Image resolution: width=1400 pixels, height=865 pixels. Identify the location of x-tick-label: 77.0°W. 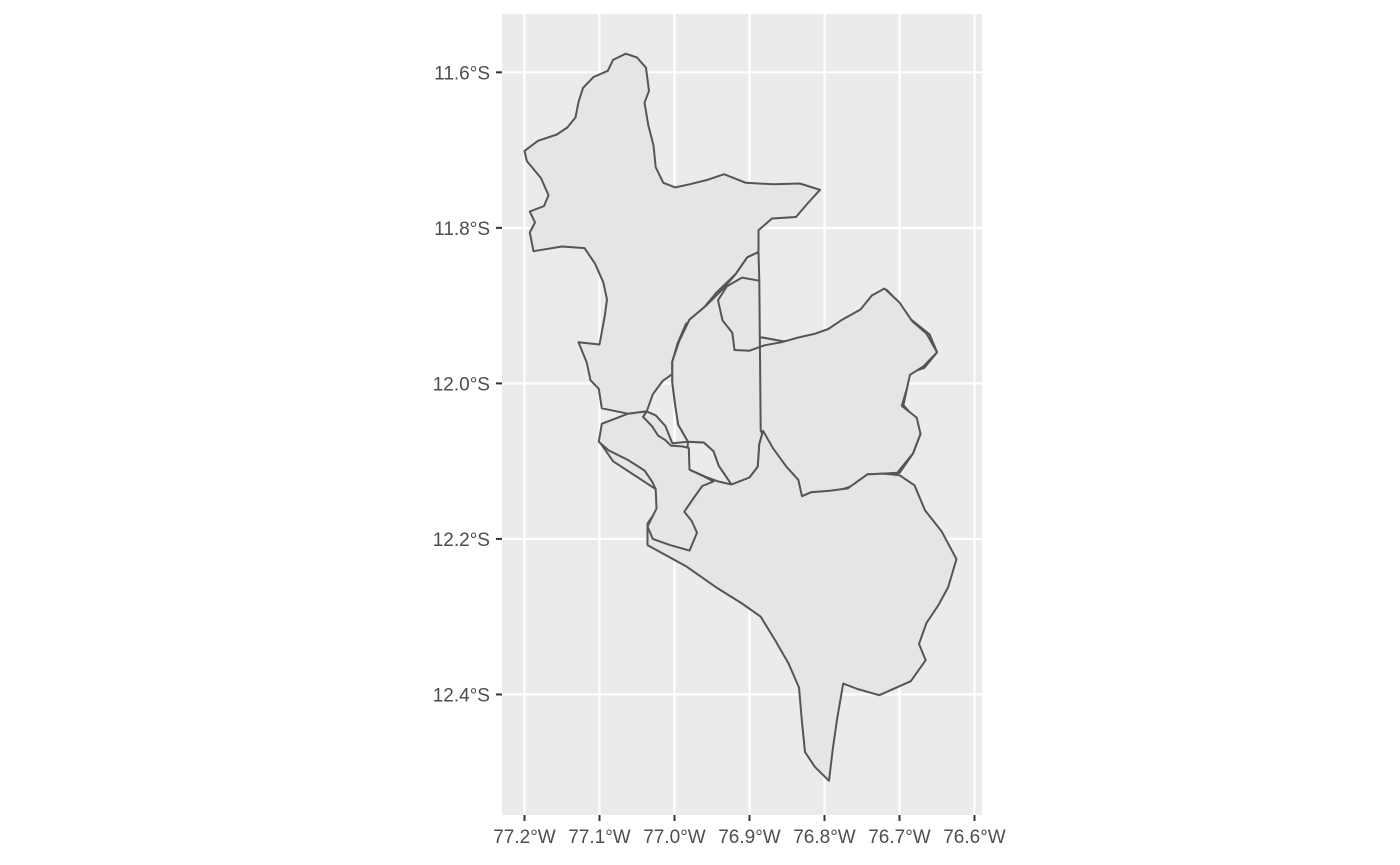
(674, 837).